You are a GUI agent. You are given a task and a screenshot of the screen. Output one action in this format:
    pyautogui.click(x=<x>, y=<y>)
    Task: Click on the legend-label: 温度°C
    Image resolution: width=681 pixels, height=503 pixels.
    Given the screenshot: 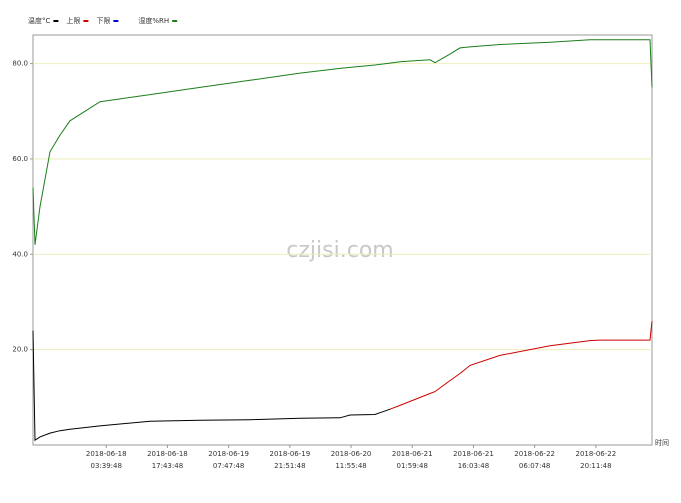 What is the action you would take?
    pyautogui.click(x=39, y=20)
    